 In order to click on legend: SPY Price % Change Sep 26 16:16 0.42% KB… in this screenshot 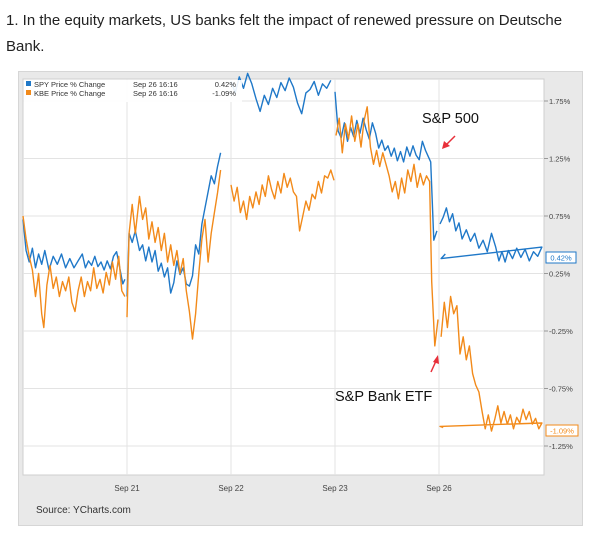, I will do `click(133, 91)`.